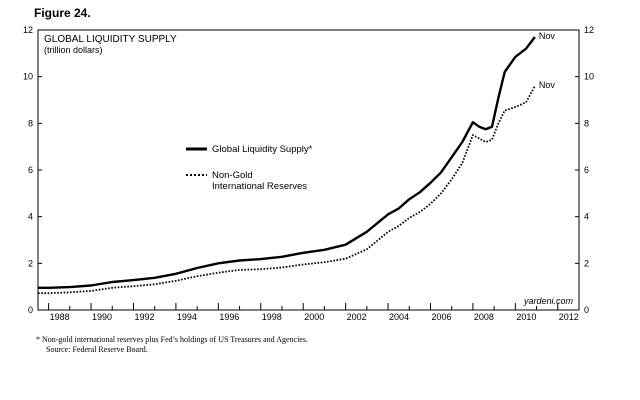 Image resolution: width=640 pixels, height=400 pixels. I want to click on y-tick-label-right-0: 0, so click(586, 310).